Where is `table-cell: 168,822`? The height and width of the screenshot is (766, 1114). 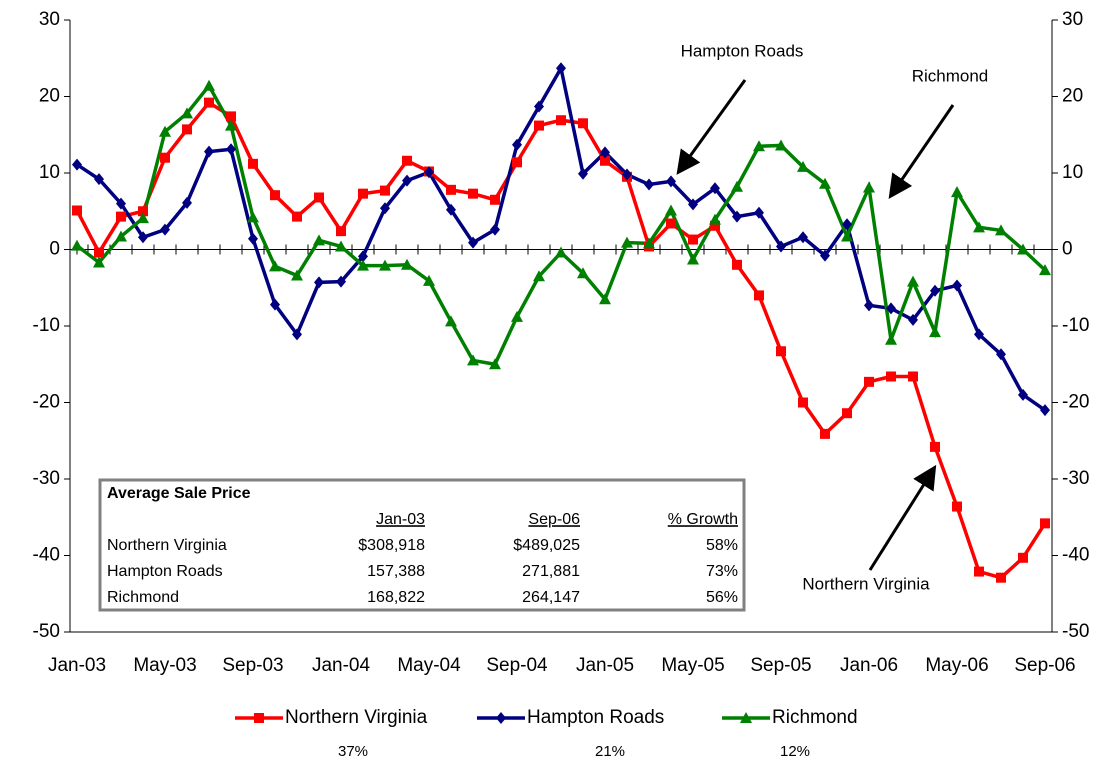 table-cell: 168,822 is located at coordinates (396, 597).